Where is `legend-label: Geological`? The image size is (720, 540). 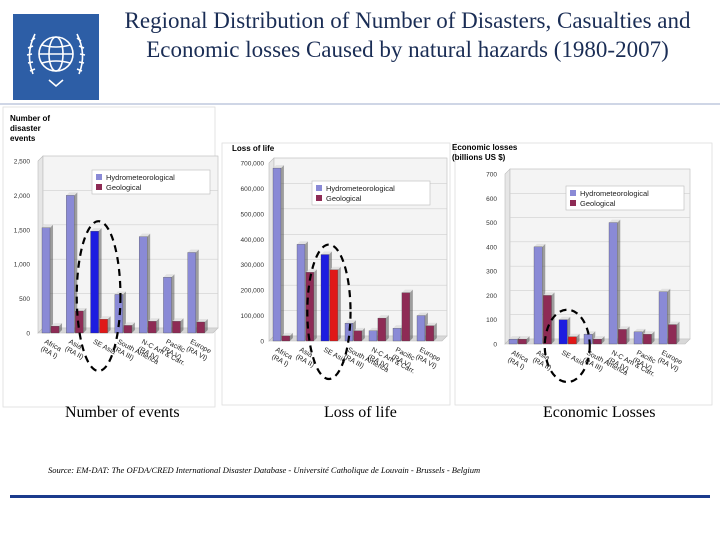 legend-label: Geological is located at coordinates (344, 198).